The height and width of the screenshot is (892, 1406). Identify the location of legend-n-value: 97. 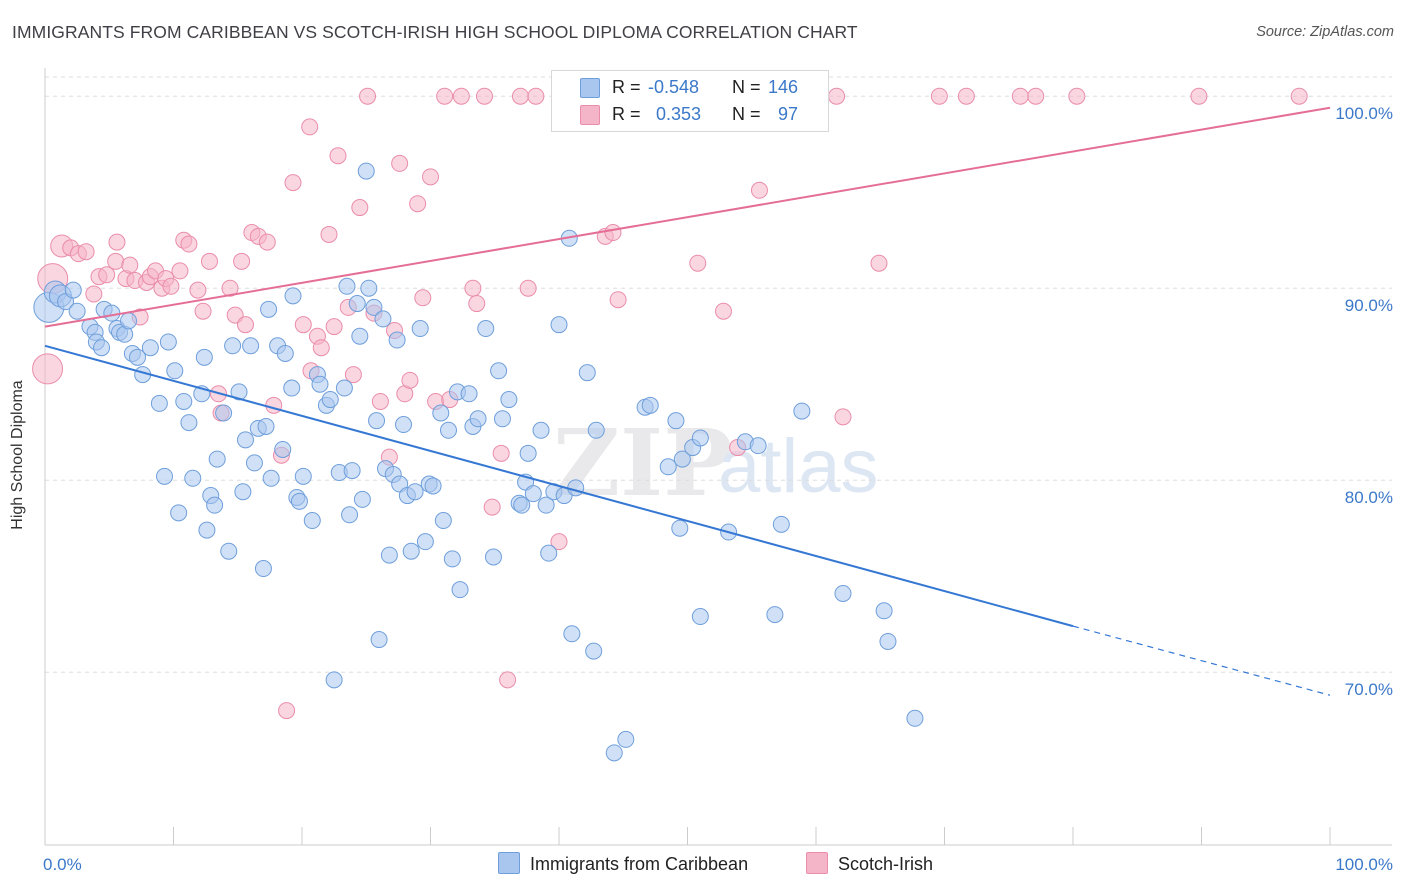
(788, 114).